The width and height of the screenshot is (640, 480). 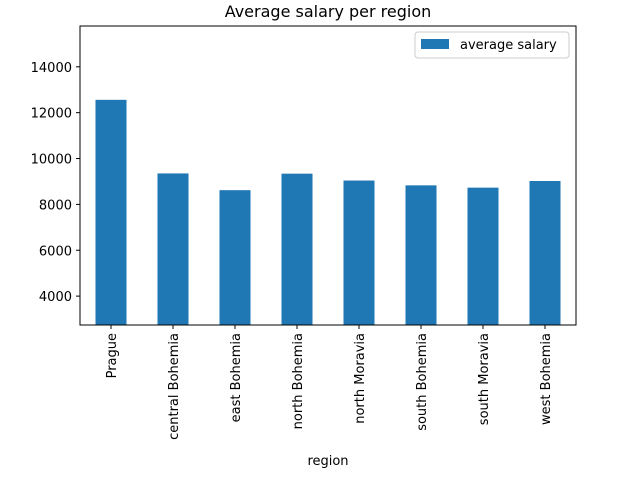 I want to click on x-tick-label: Prague, so click(x=112, y=355).